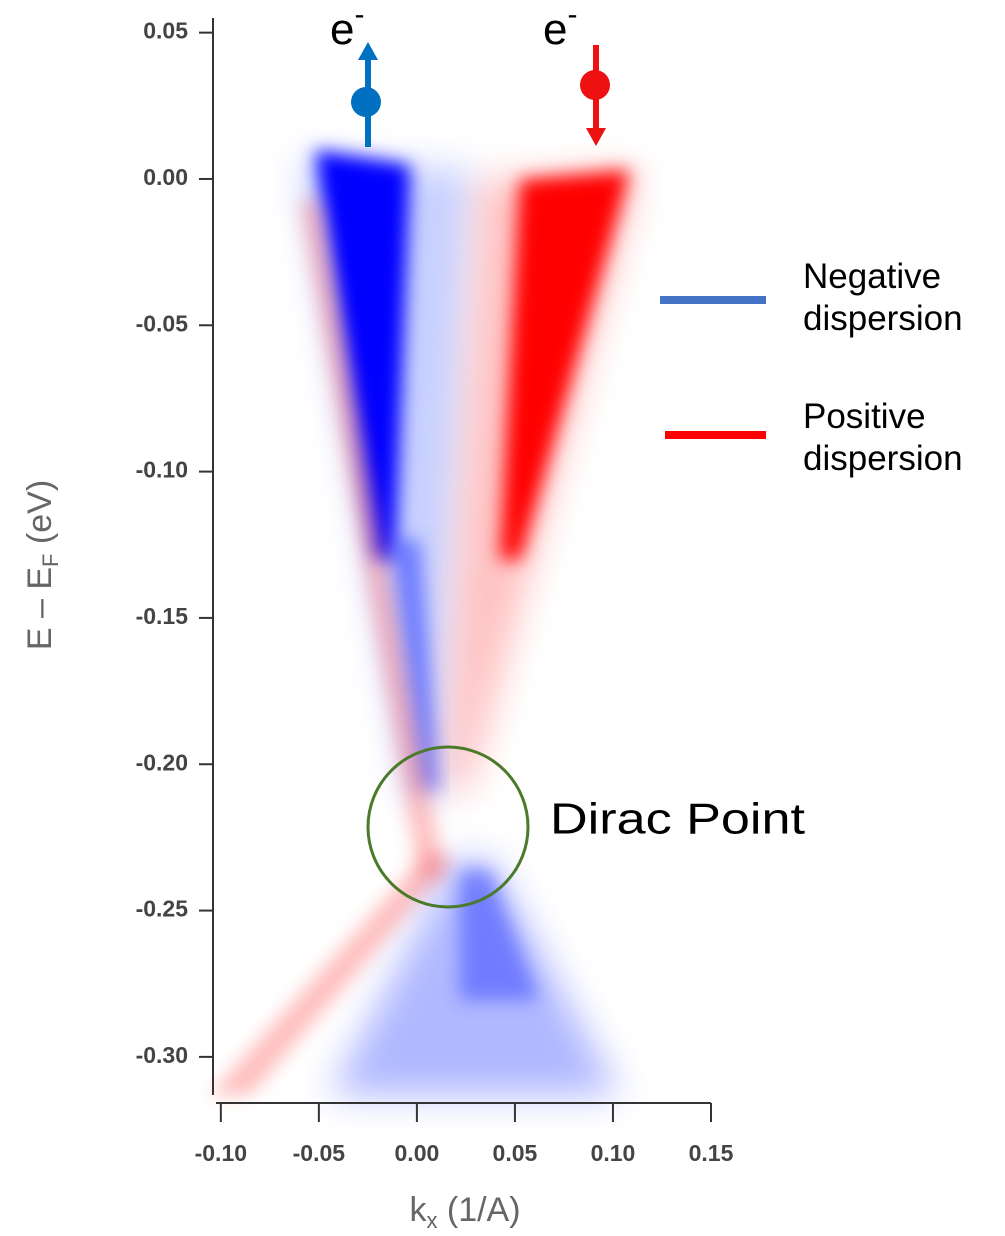  Describe the element at coordinates (480, 94) in the screenshot. I see `spin-markers` at that location.